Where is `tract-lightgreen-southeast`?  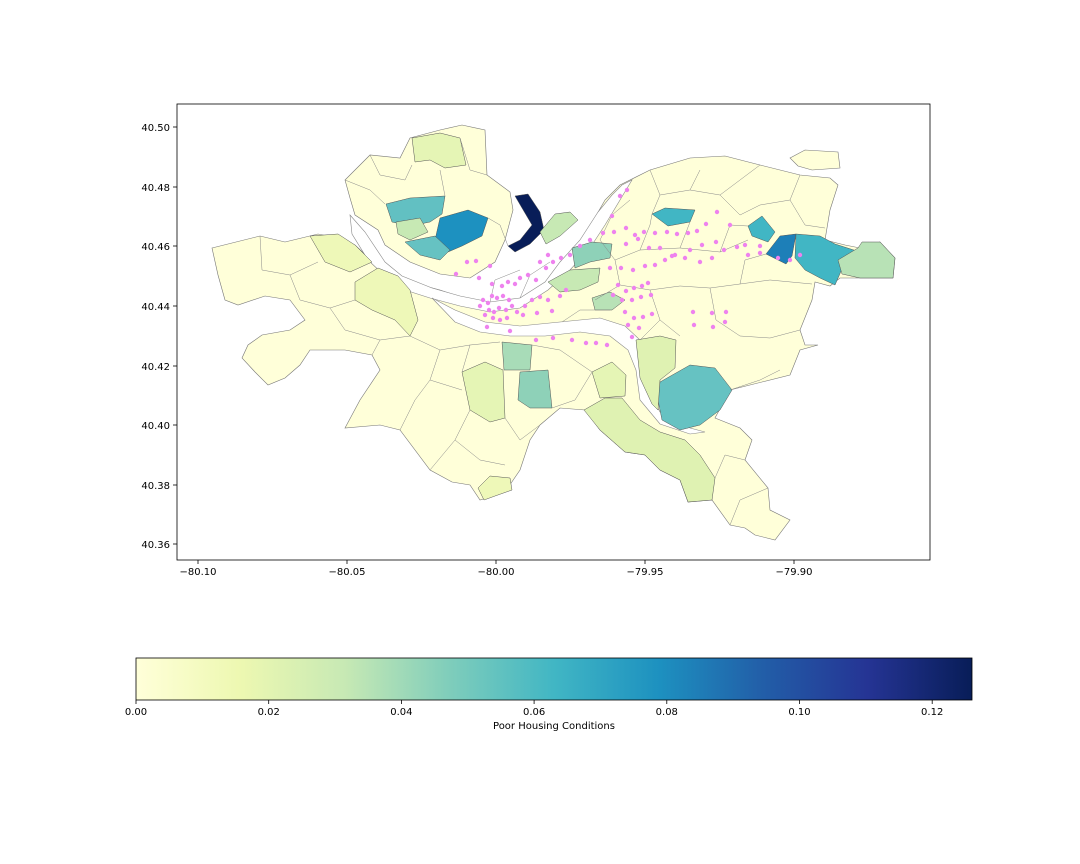 tract-lightgreen-southeast is located at coordinates (656, 373).